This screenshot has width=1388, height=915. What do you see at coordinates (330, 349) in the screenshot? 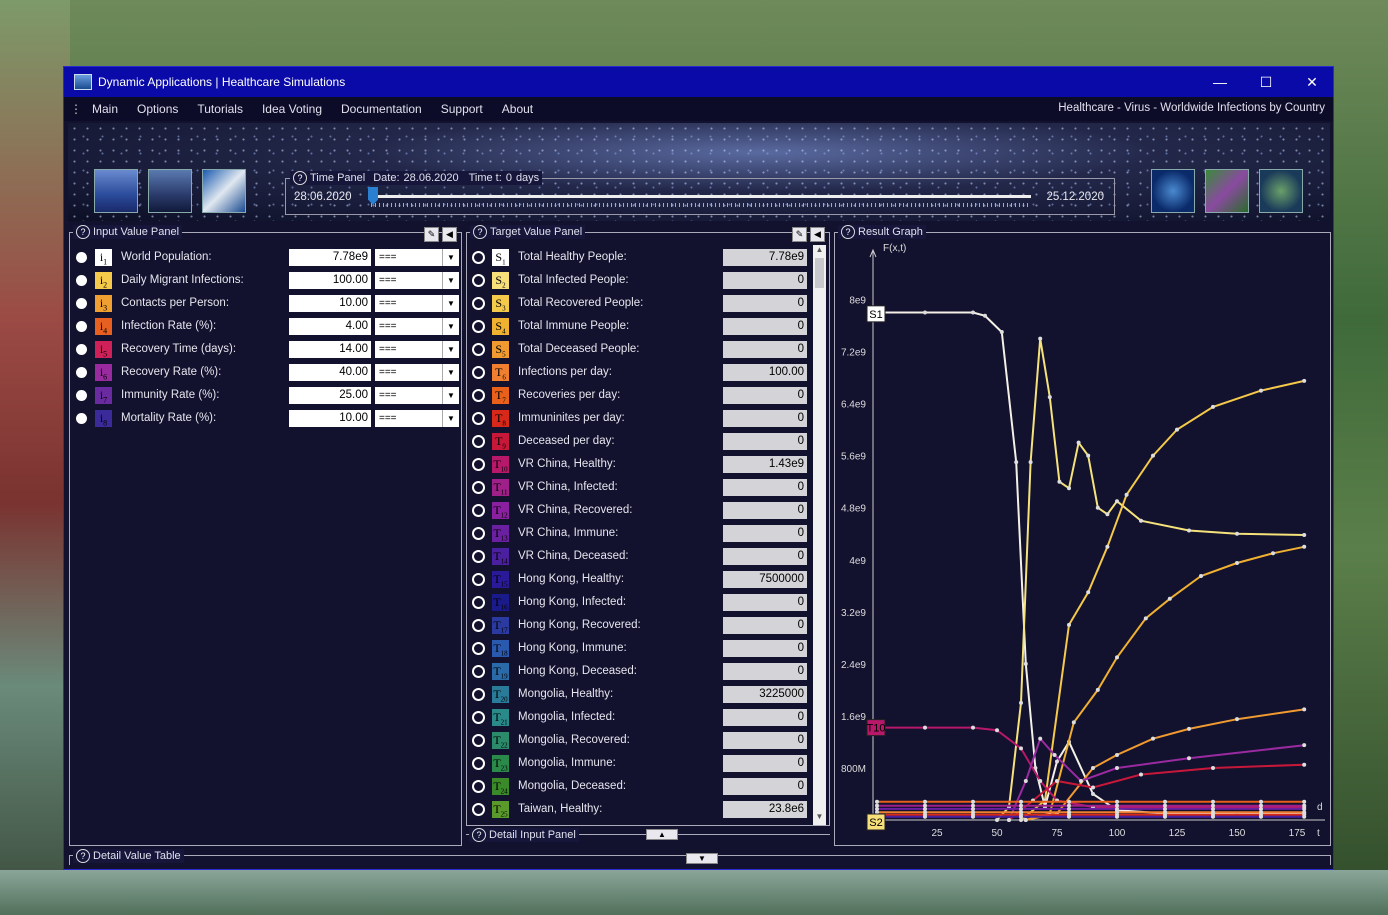
I see `input-value-field: 14.00` at bounding box center [330, 349].